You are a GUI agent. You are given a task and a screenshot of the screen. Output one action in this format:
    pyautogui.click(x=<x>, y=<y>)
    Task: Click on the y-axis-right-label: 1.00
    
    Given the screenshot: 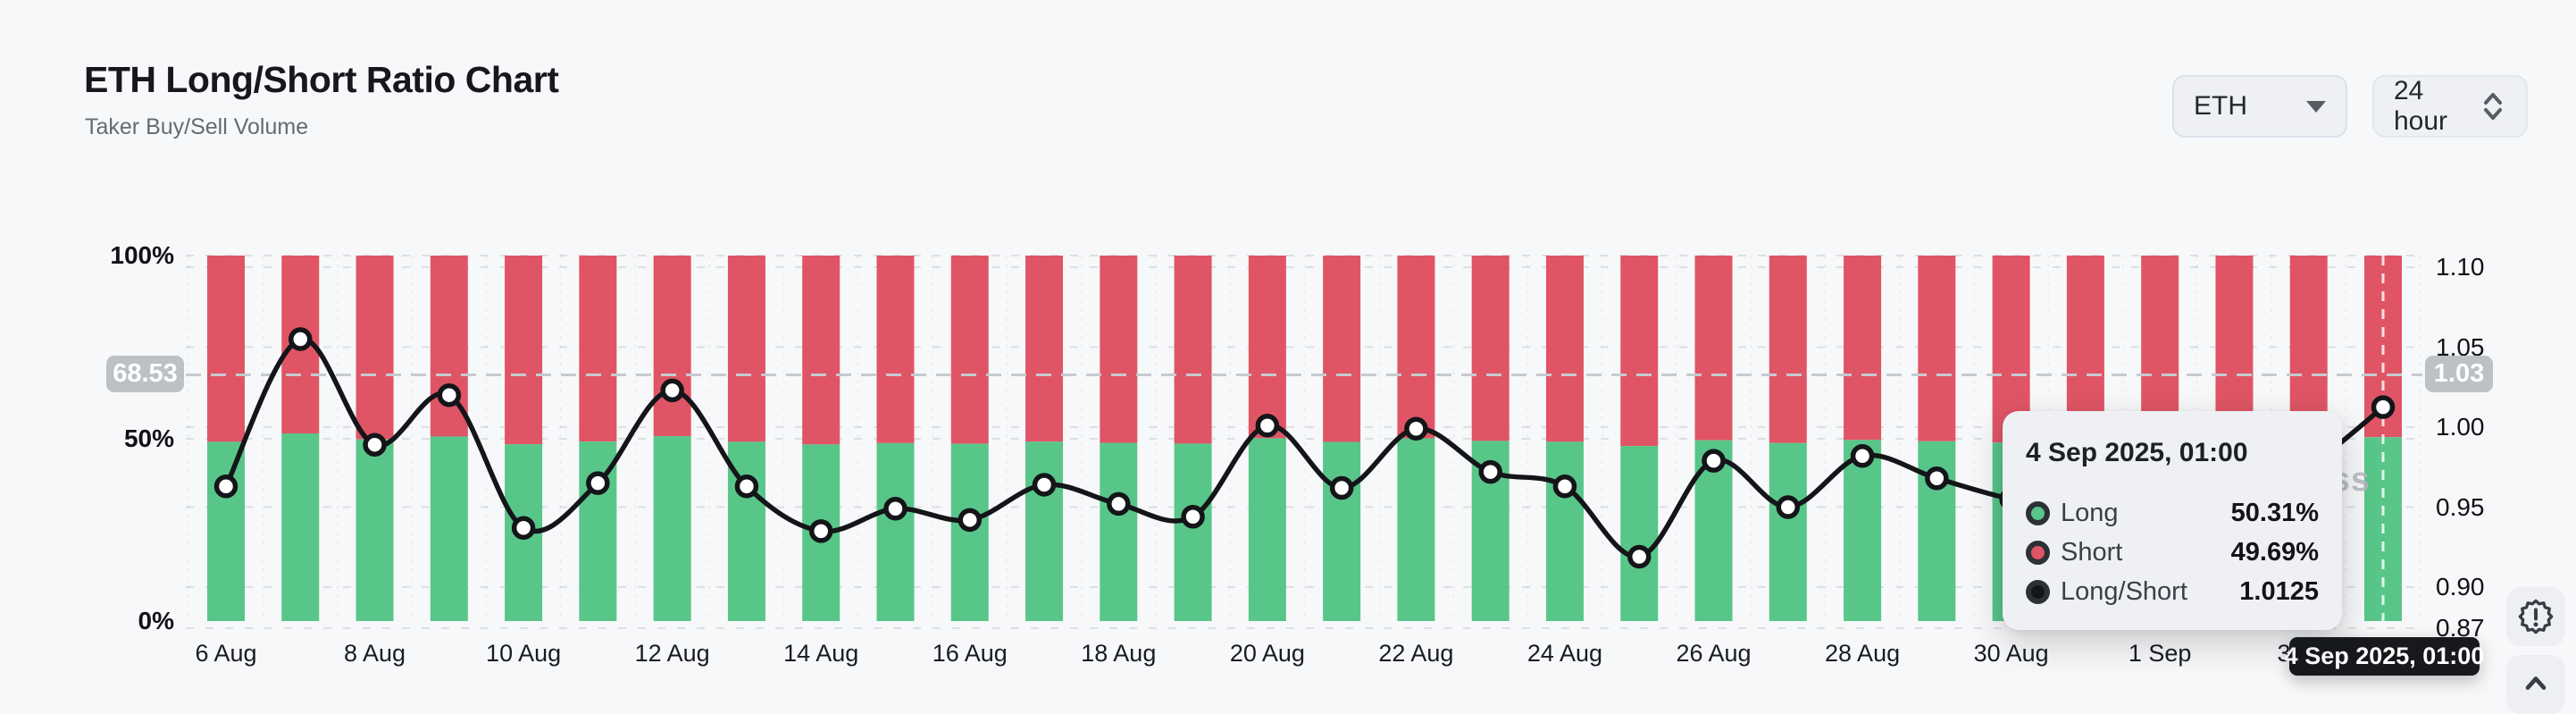 What is the action you would take?
    pyautogui.click(x=2461, y=427)
    